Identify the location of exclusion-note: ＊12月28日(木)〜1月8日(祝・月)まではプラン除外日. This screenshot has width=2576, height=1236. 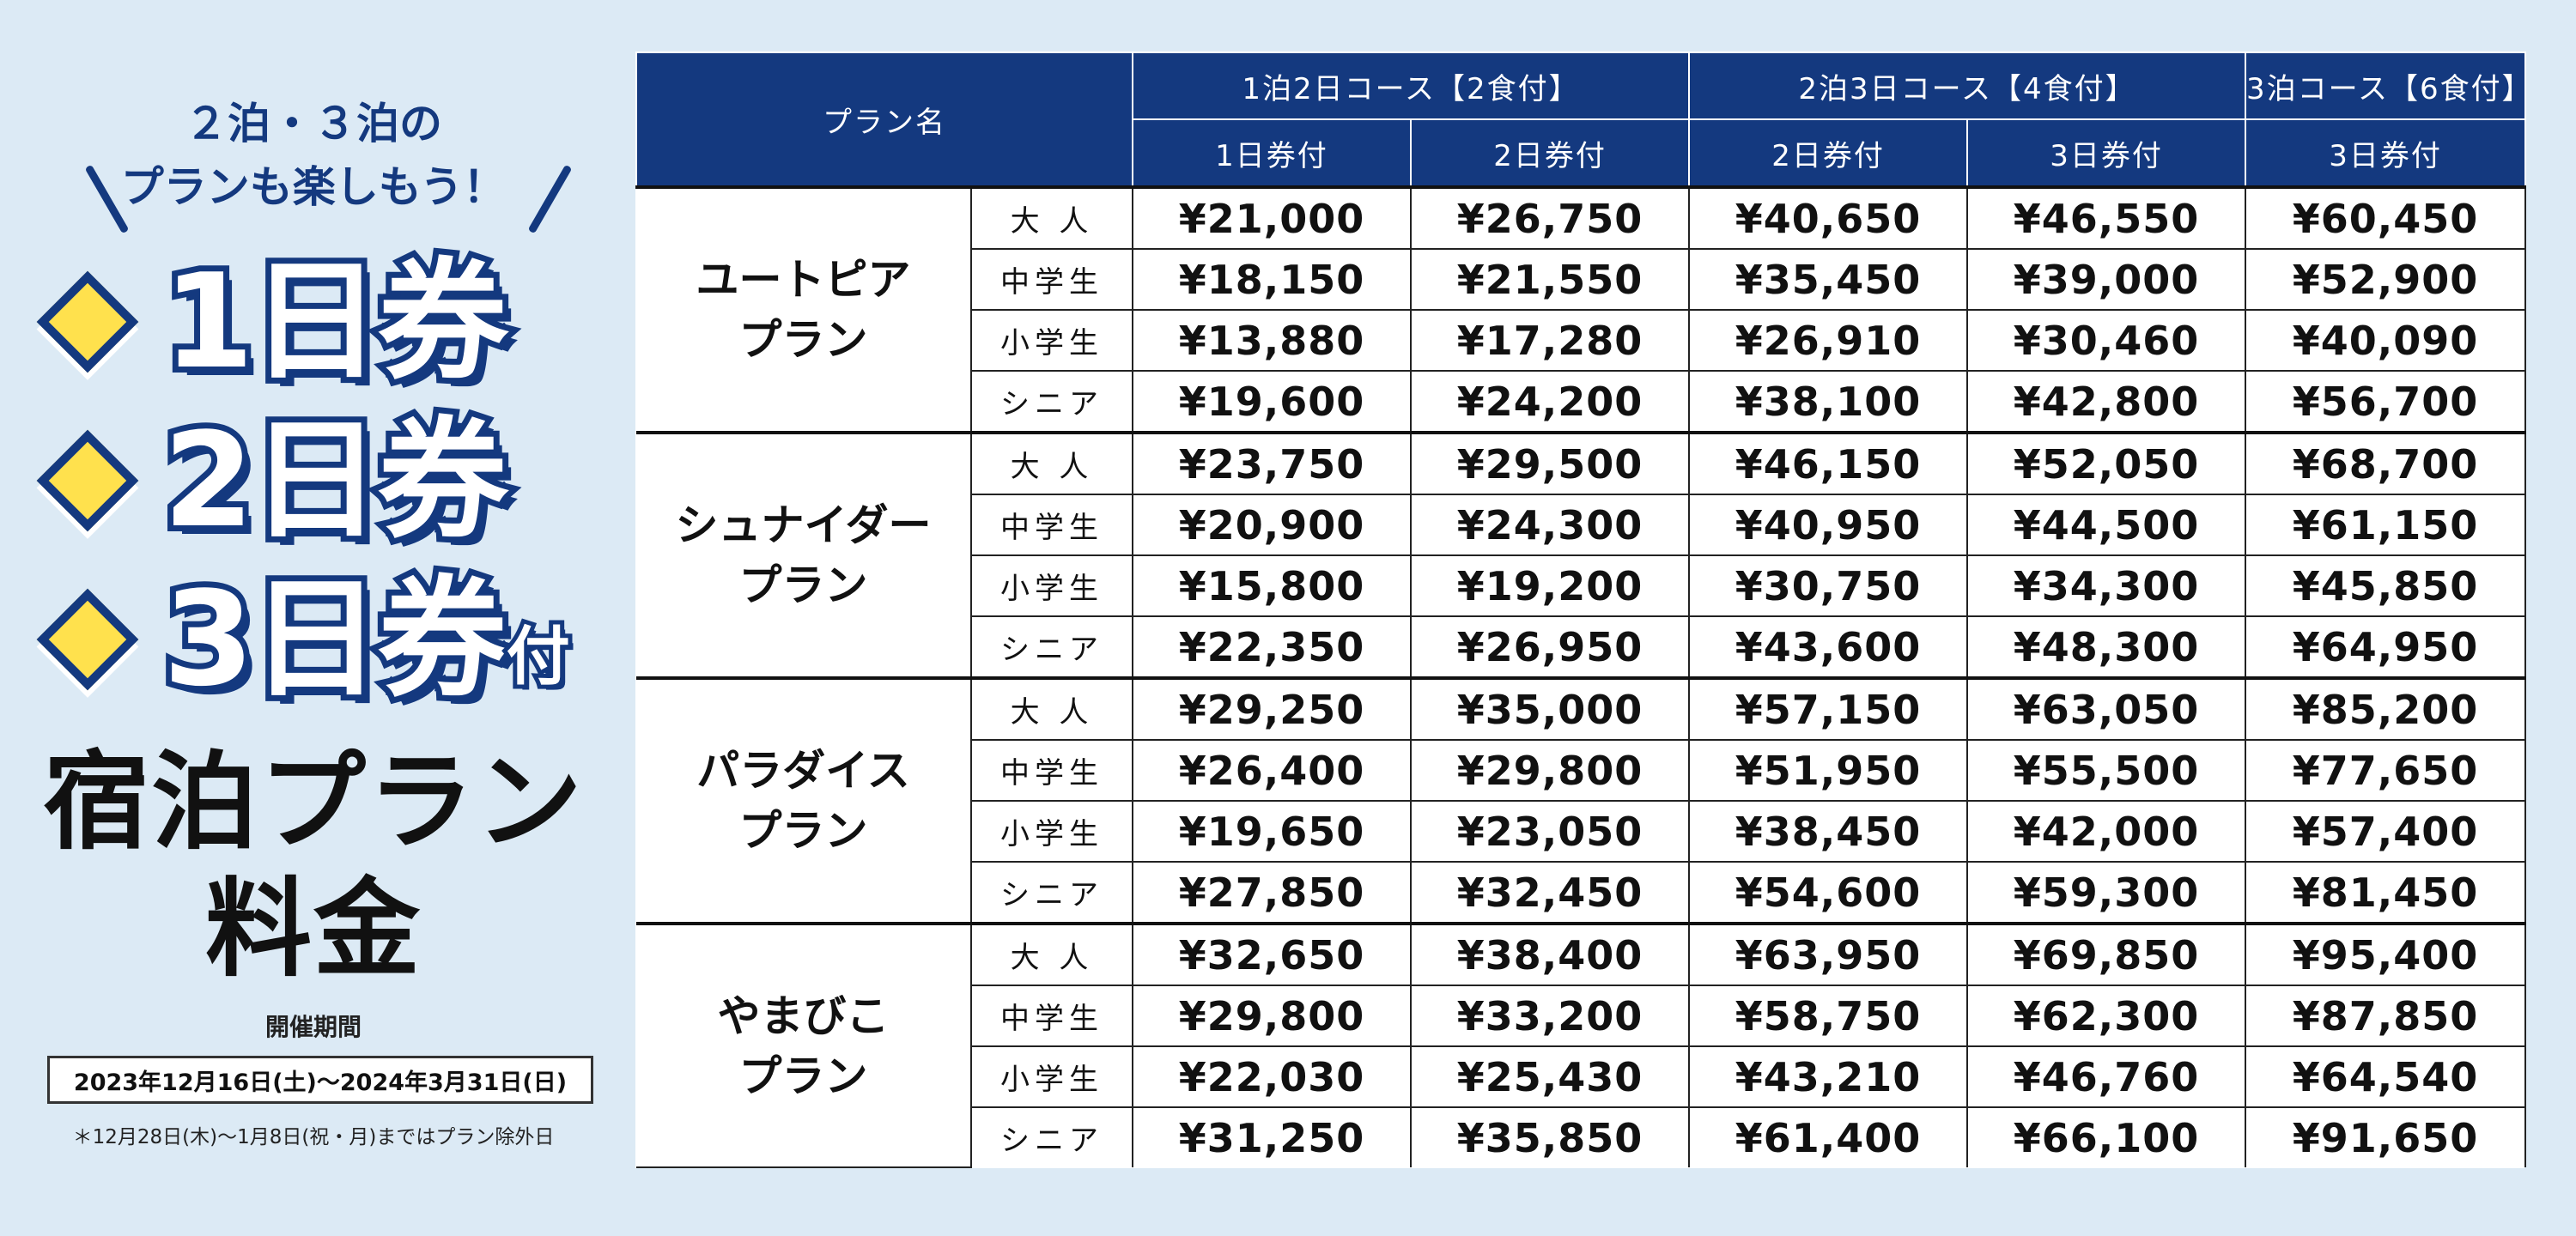
(313, 1137).